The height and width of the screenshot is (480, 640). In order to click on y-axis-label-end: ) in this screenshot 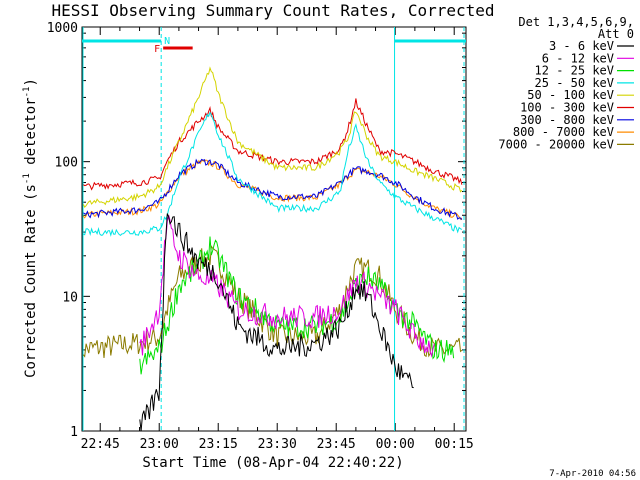, I will do `click(31, 82)`.